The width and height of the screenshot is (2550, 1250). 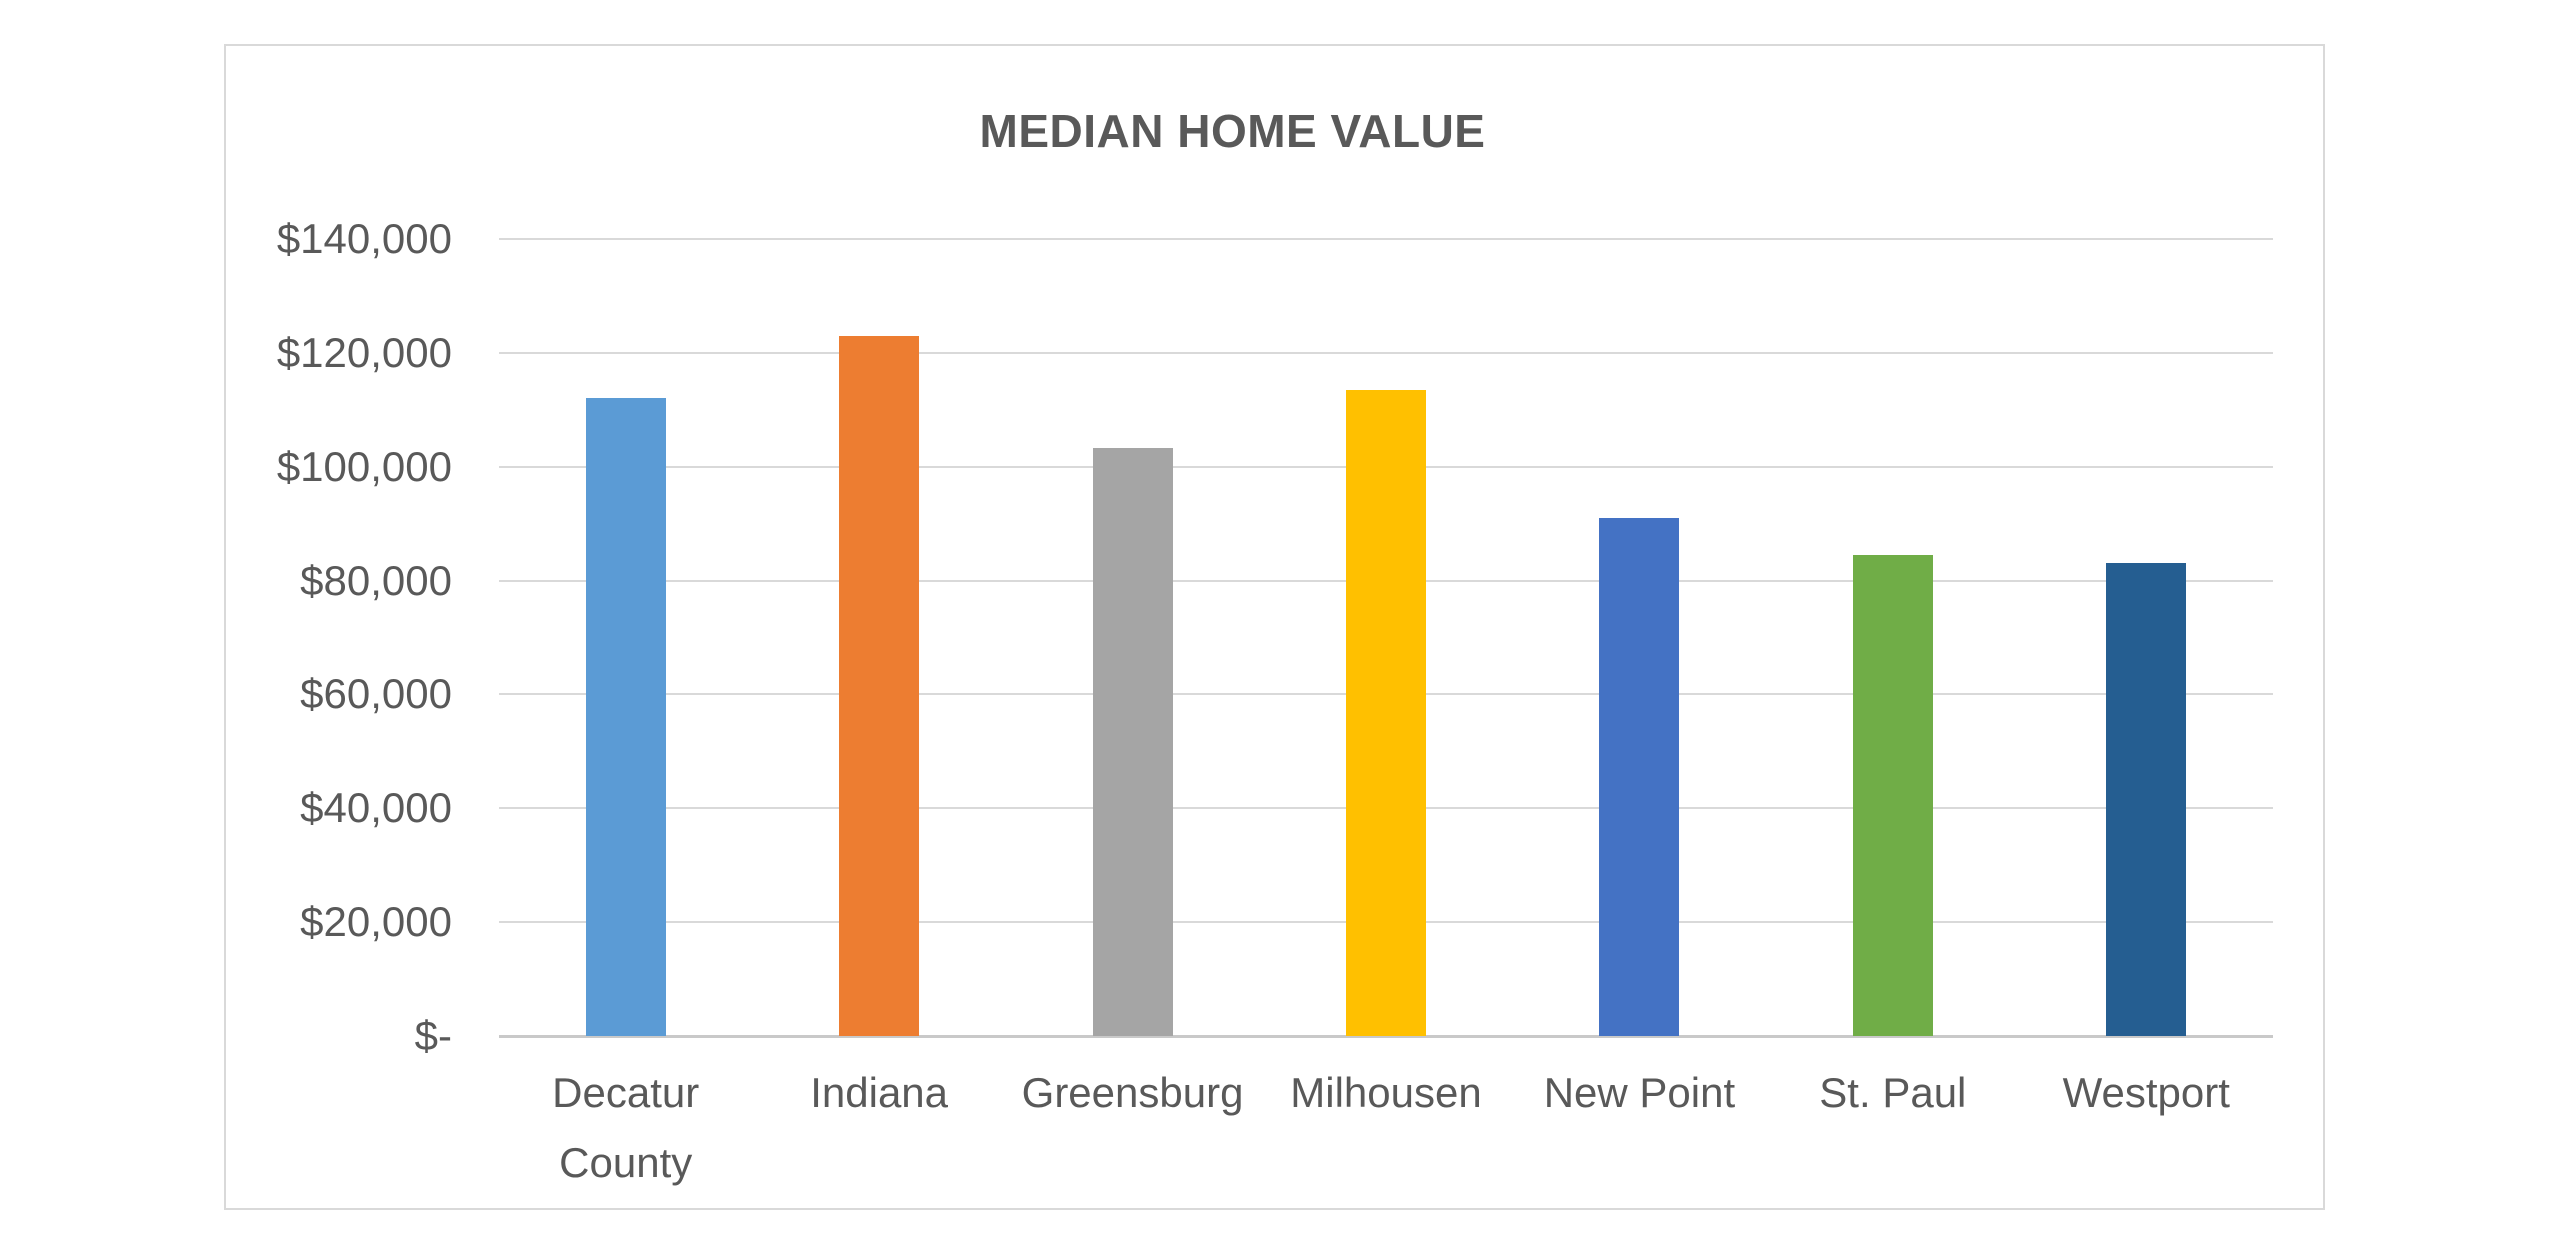 What do you see at coordinates (1639, 776) in the screenshot?
I see `bar-new-point` at bounding box center [1639, 776].